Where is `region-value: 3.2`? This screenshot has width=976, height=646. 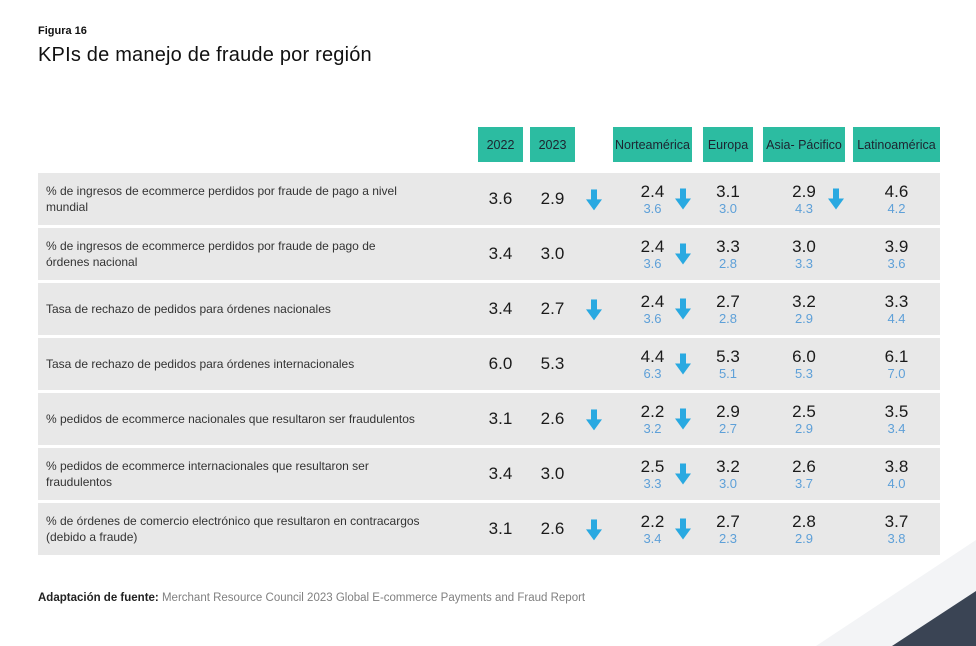 region-value: 3.2 is located at coordinates (804, 301).